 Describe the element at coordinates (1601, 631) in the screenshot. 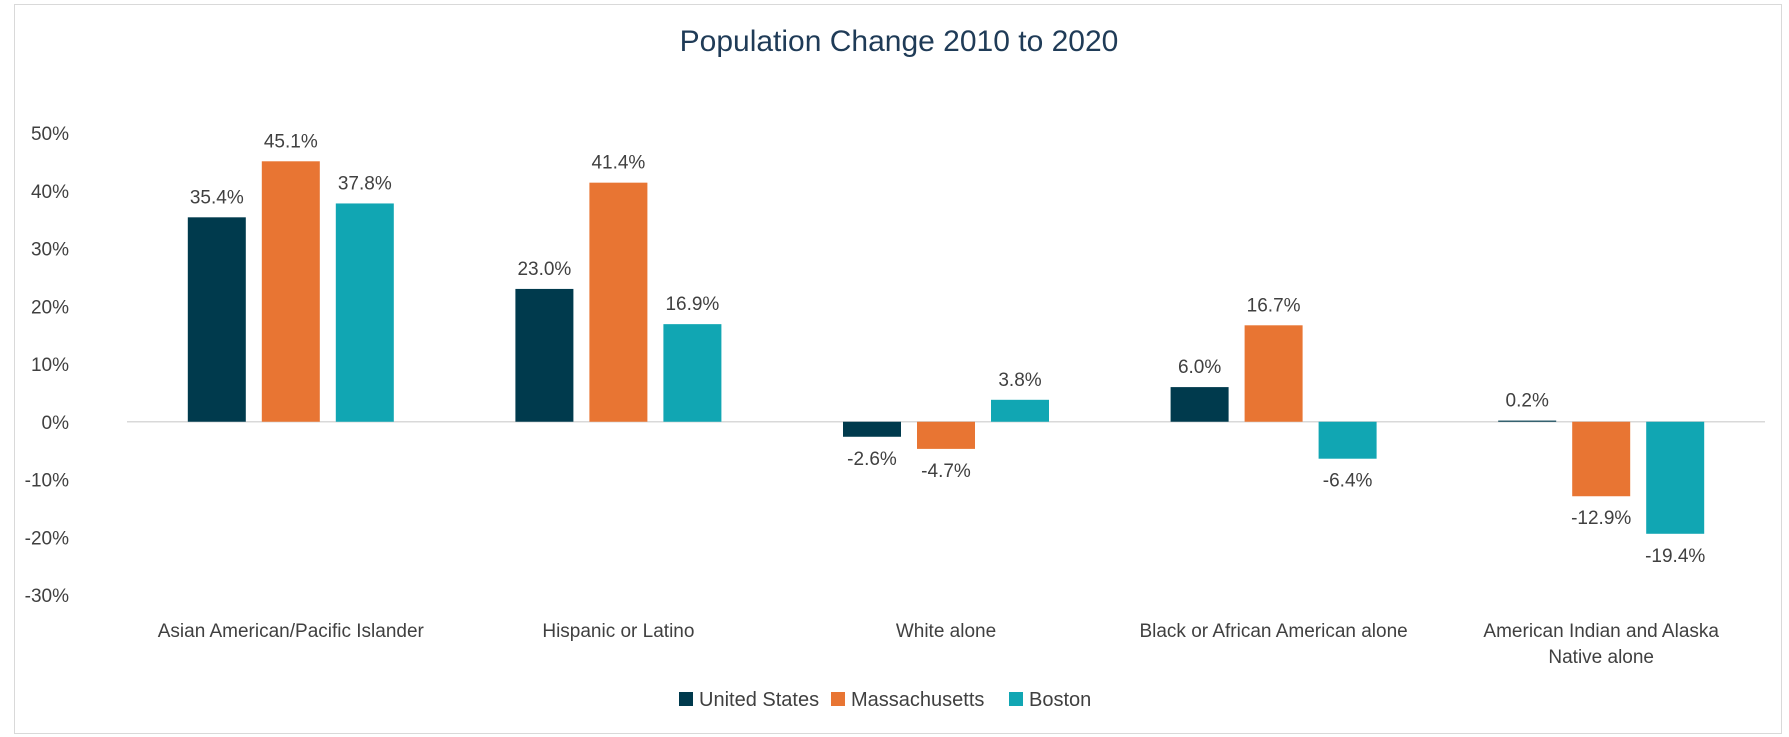

I see `x-category-label: American Indian and Alaska` at that location.